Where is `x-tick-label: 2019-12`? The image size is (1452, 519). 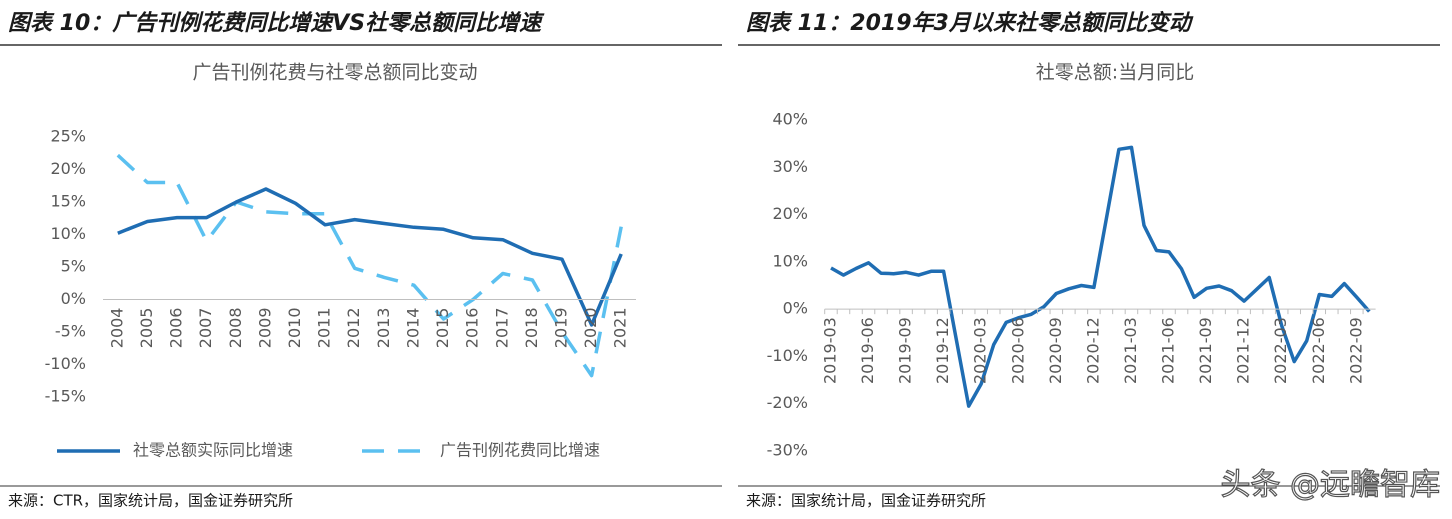
x-tick-label: 2019-12 is located at coordinates (942, 350).